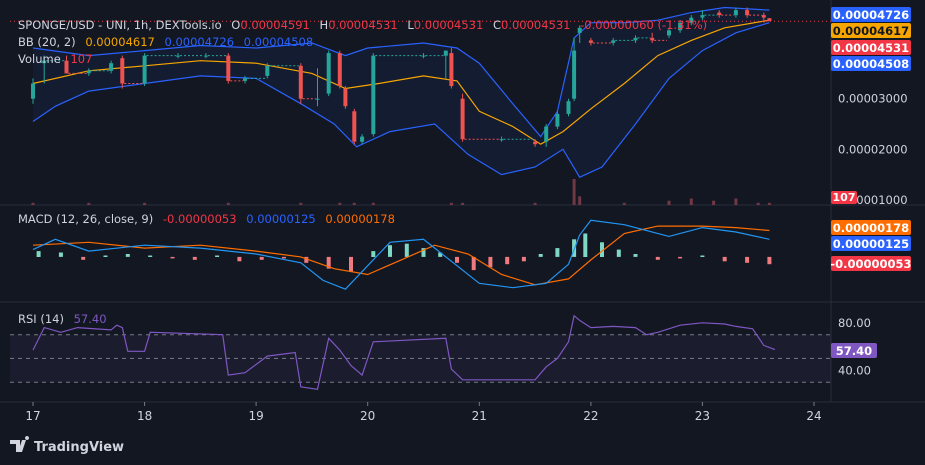 The width and height of the screenshot is (925, 465). Describe the element at coordinates (854, 370) in the screenshot. I see `rsi-tick-label: 40.00` at that location.